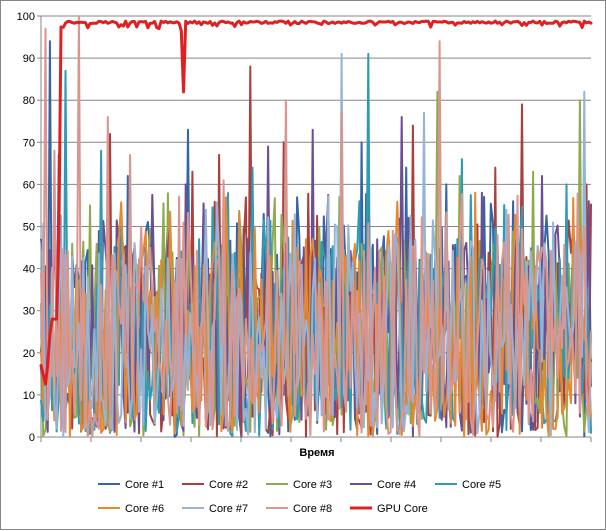 This screenshot has height=531, width=606. Describe the element at coordinates (29, 101) in the screenshot. I see `y-tick-label: 80` at that location.